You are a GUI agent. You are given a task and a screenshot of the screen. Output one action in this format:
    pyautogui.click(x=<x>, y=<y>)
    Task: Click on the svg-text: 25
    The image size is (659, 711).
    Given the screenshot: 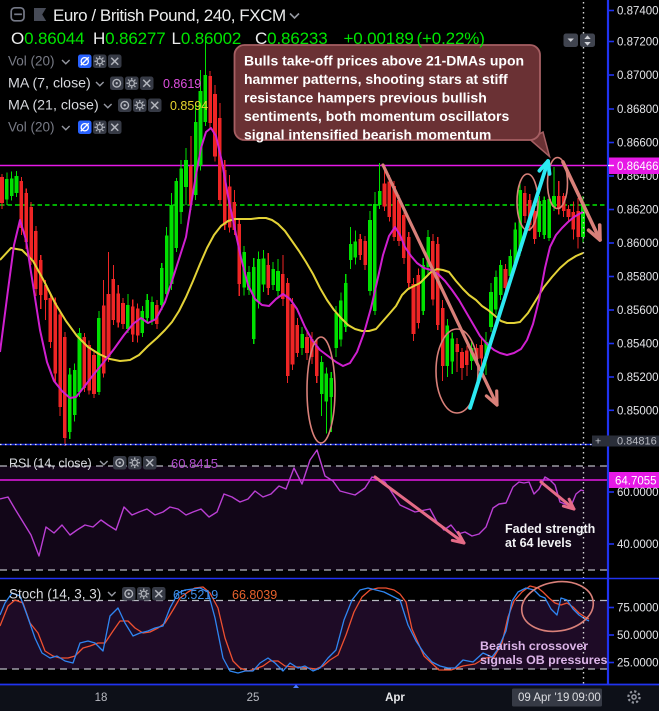 What is the action you would take?
    pyautogui.click(x=253, y=698)
    